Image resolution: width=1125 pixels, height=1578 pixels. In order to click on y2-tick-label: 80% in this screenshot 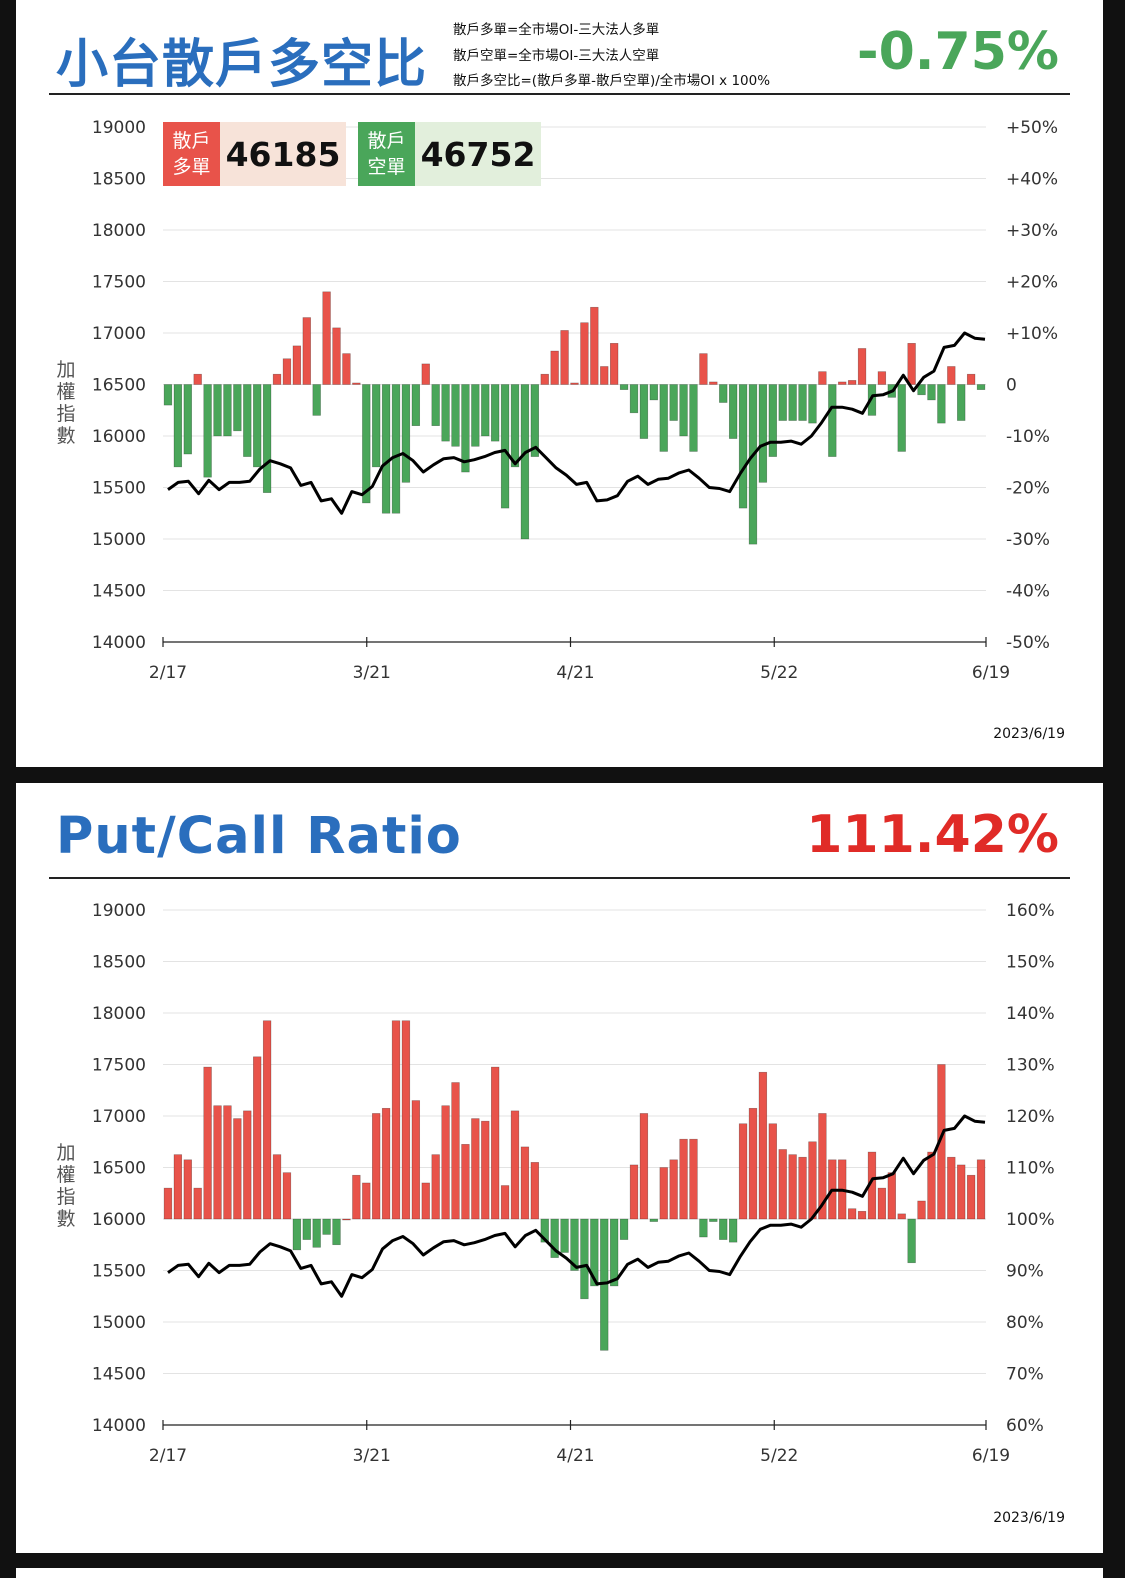, I will do `click(1025, 1323)`.